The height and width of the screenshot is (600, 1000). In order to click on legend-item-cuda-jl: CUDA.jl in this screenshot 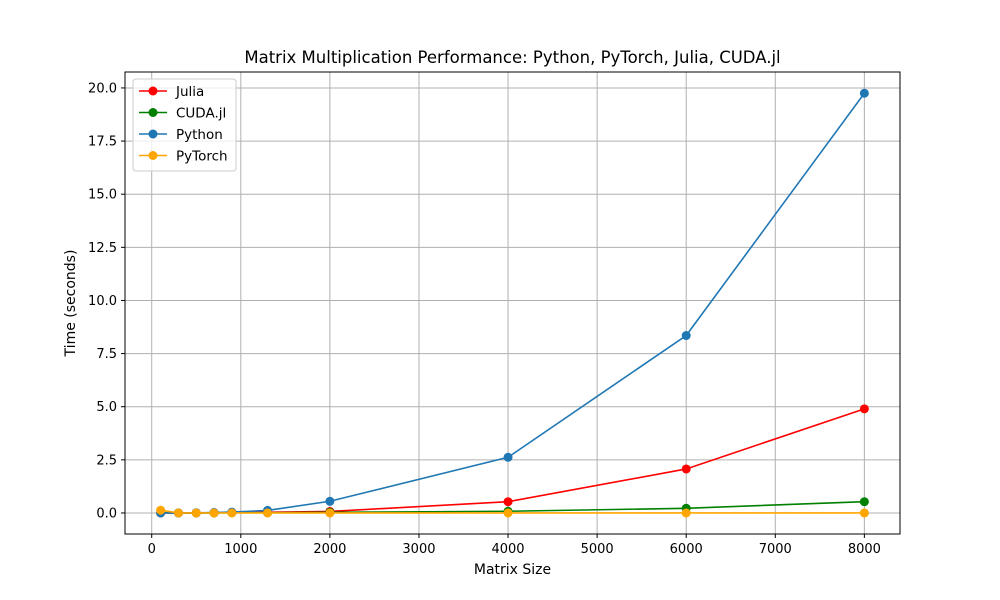, I will do `click(182, 114)`.